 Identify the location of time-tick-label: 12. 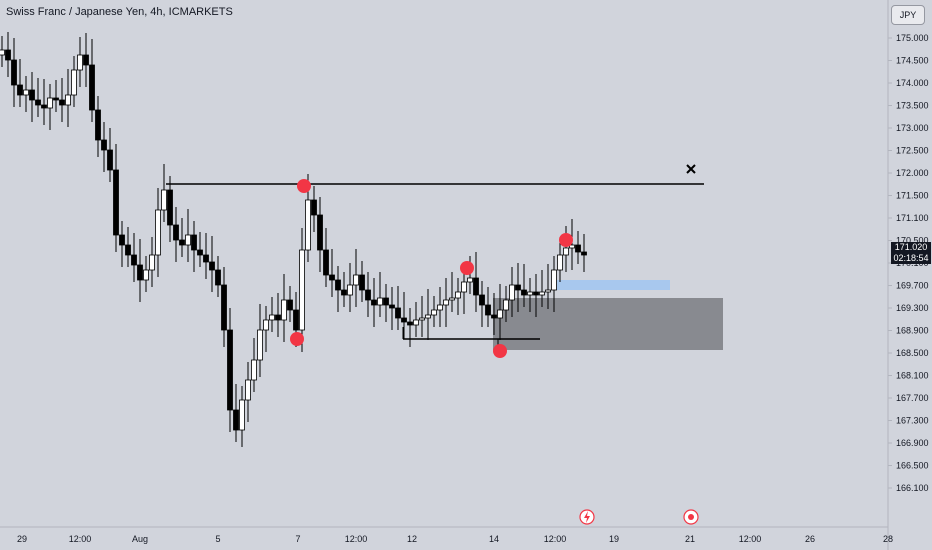
(412, 539).